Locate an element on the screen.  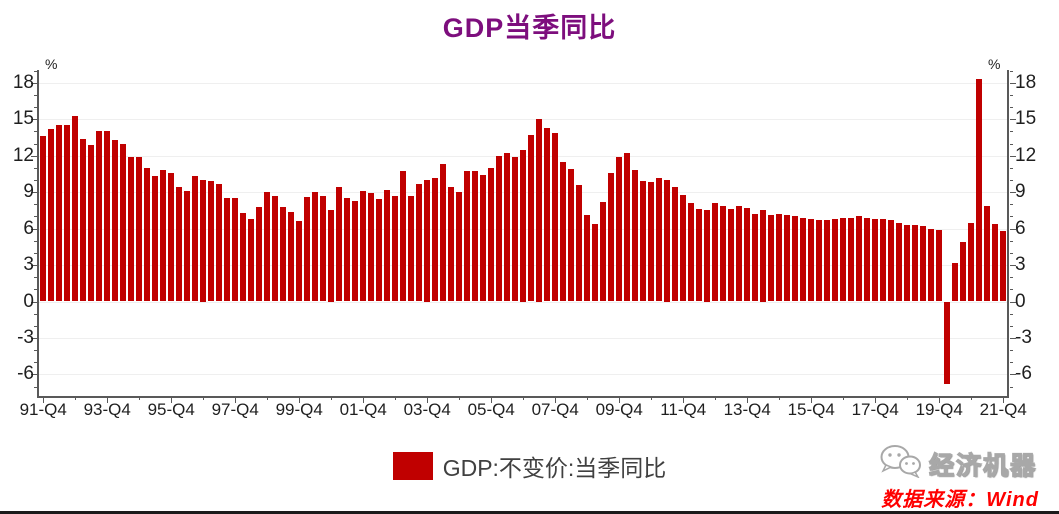
x-tick-label: 09-Q4 is located at coordinates (619, 409).